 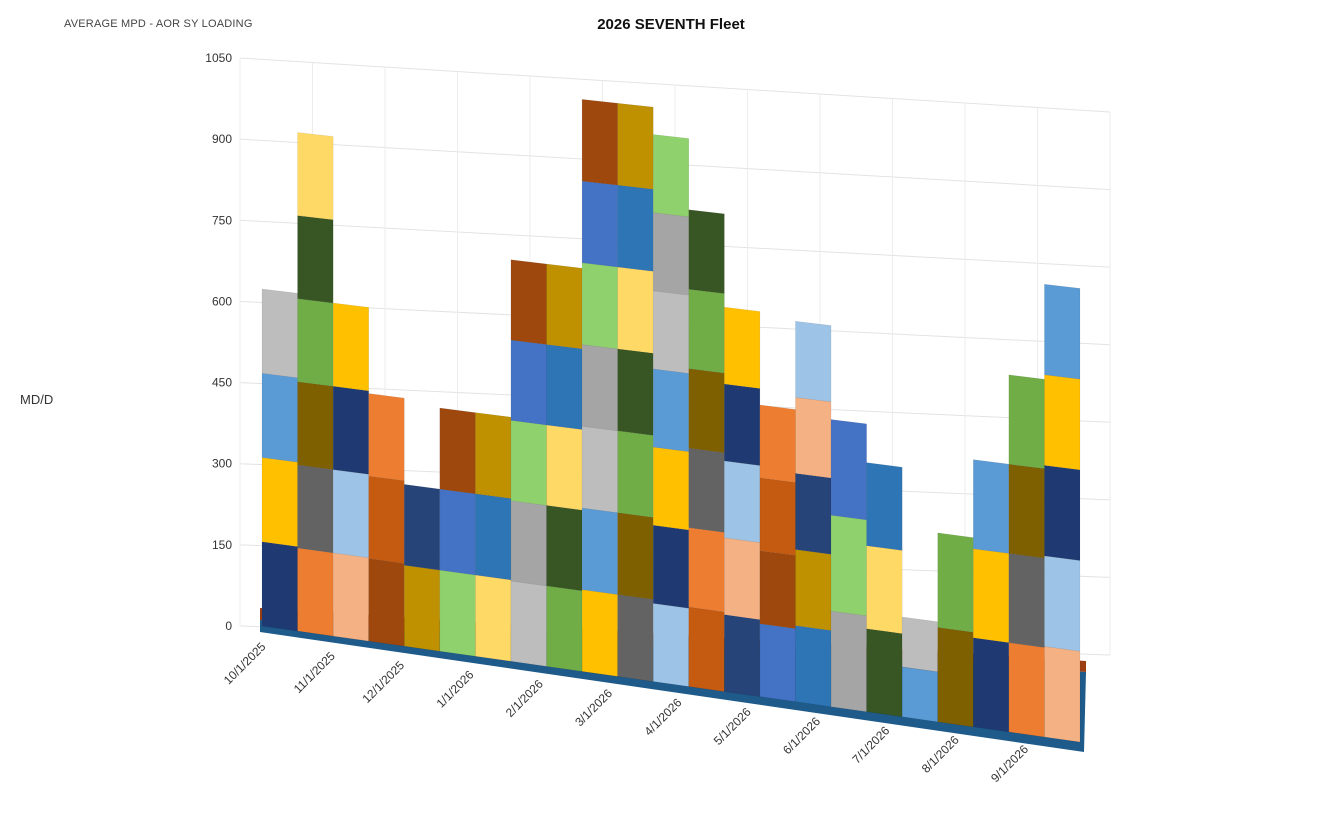 What do you see at coordinates (455, 688) in the screenshot?
I see `x-tick-label: 1/1/2026` at bounding box center [455, 688].